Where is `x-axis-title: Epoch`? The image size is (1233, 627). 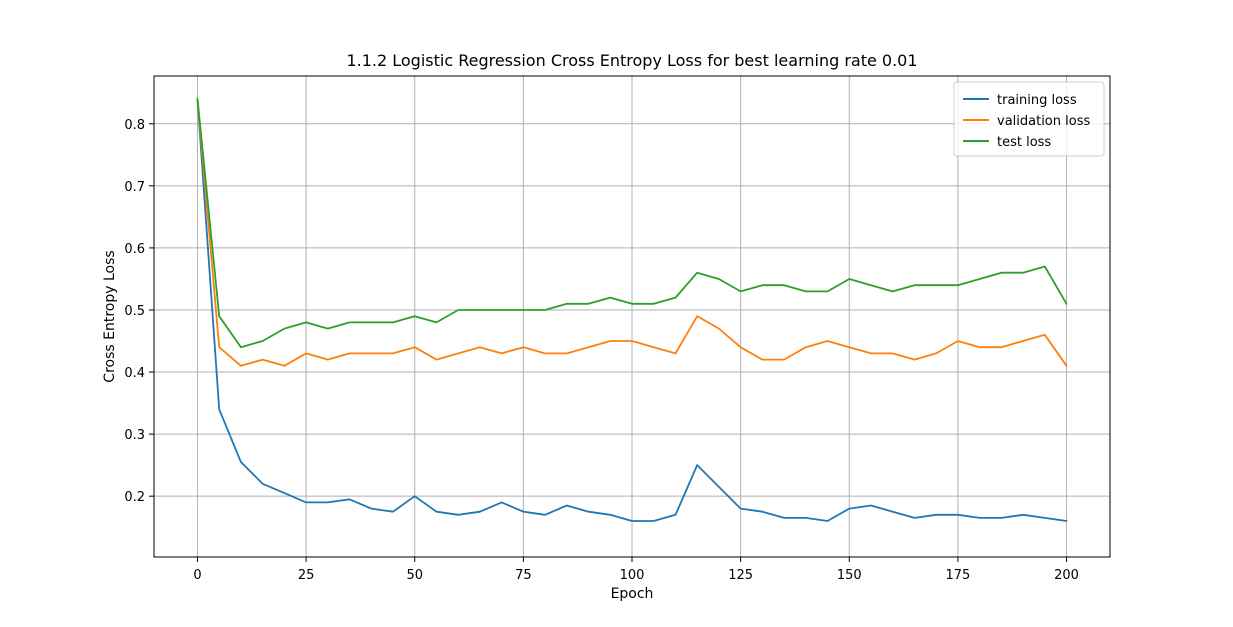
x-axis-title: Epoch is located at coordinates (632, 594).